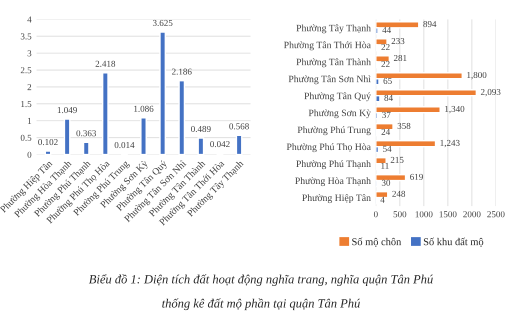 The width and height of the screenshot is (522, 322). What do you see at coordinates (450, 144) in the screenshot?
I see `data-label: 1,243` at bounding box center [450, 144].